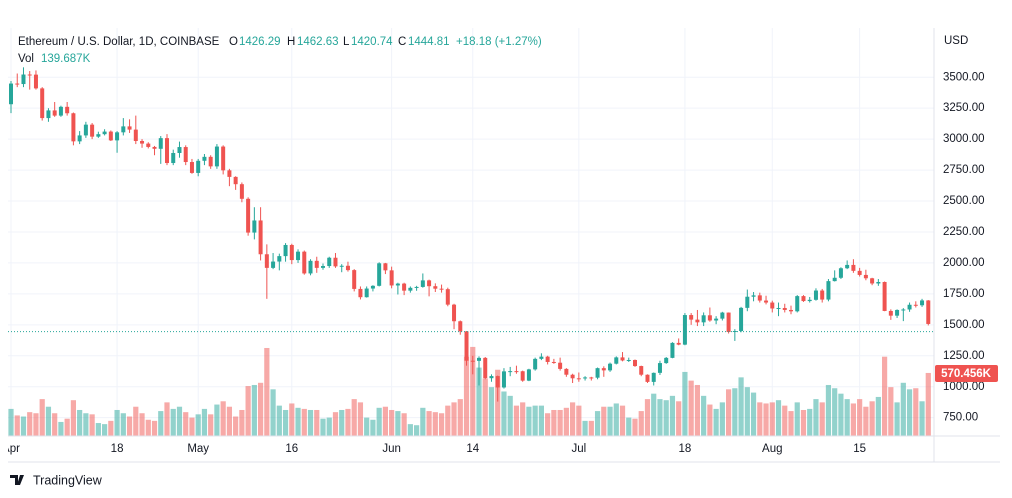  Describe the element at coordinates (472, 449) in the screenshot. I see `x-tick-label: 14` at that location.